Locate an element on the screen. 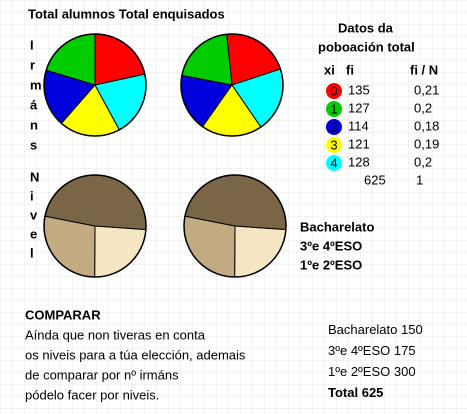 The image size is (467, 414). side-letter: I is located at coordinates (32, 44).